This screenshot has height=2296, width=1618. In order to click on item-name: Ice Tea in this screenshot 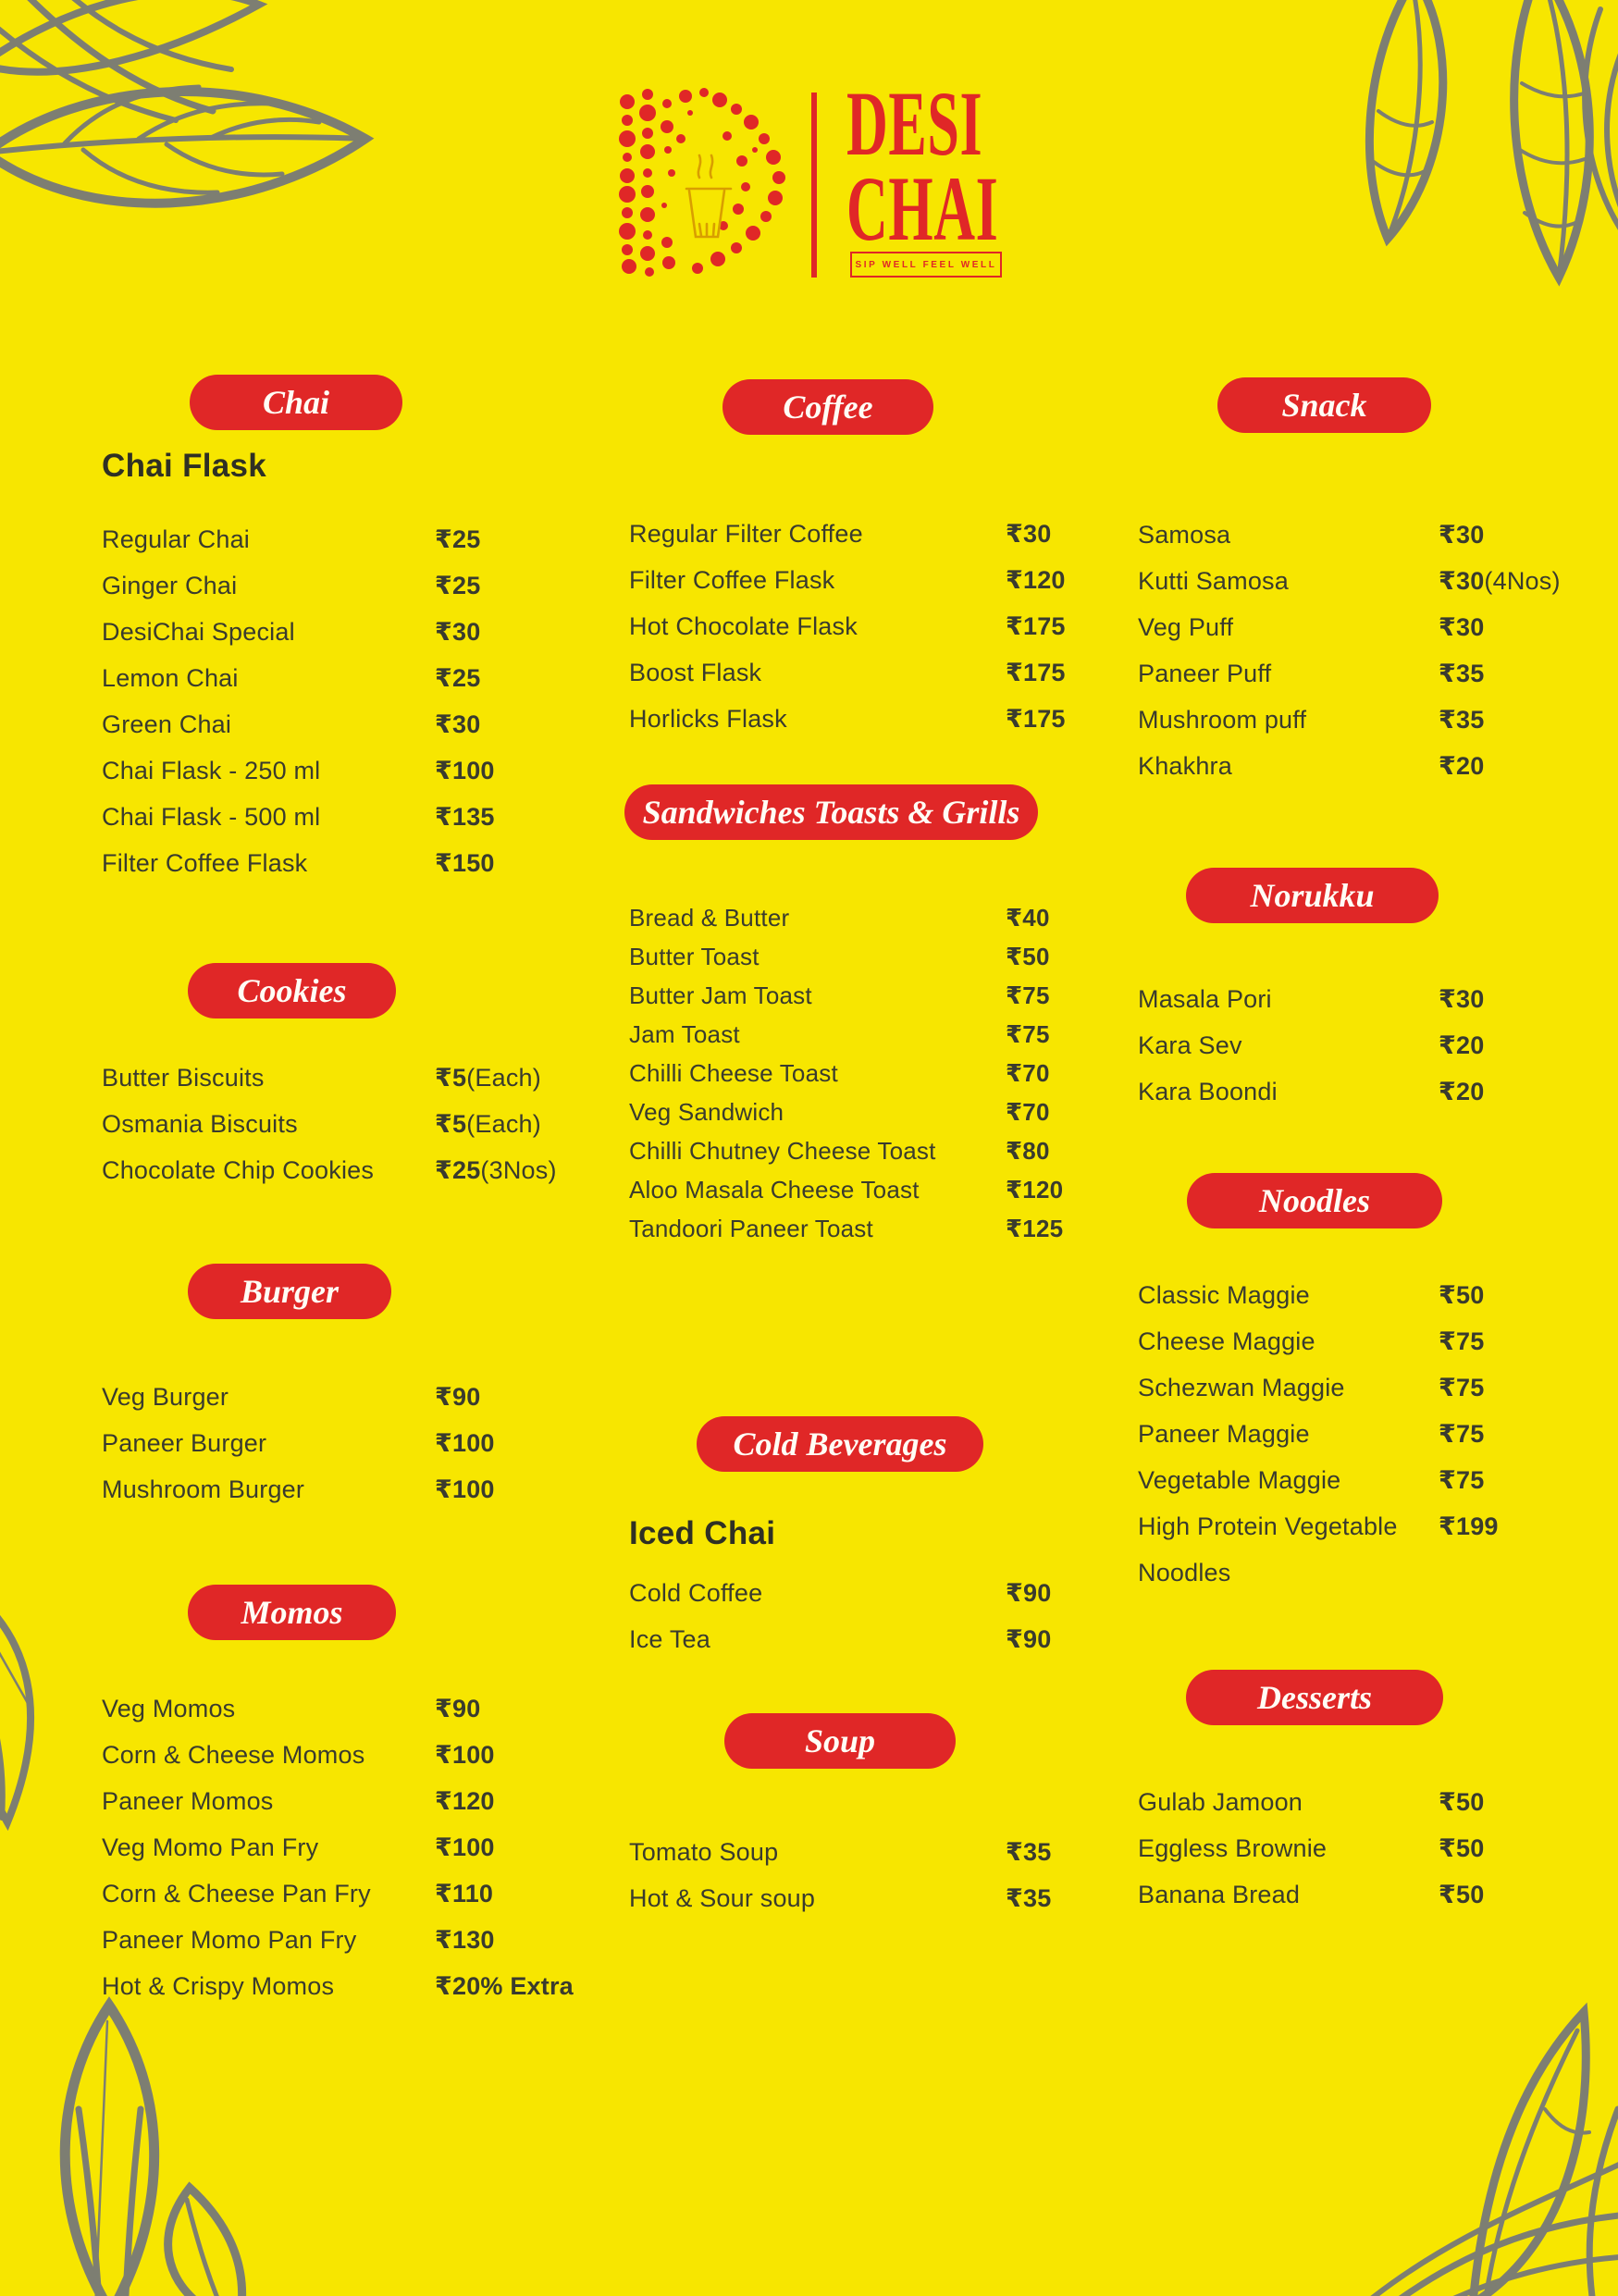, I will do `click(669, 1639)`.